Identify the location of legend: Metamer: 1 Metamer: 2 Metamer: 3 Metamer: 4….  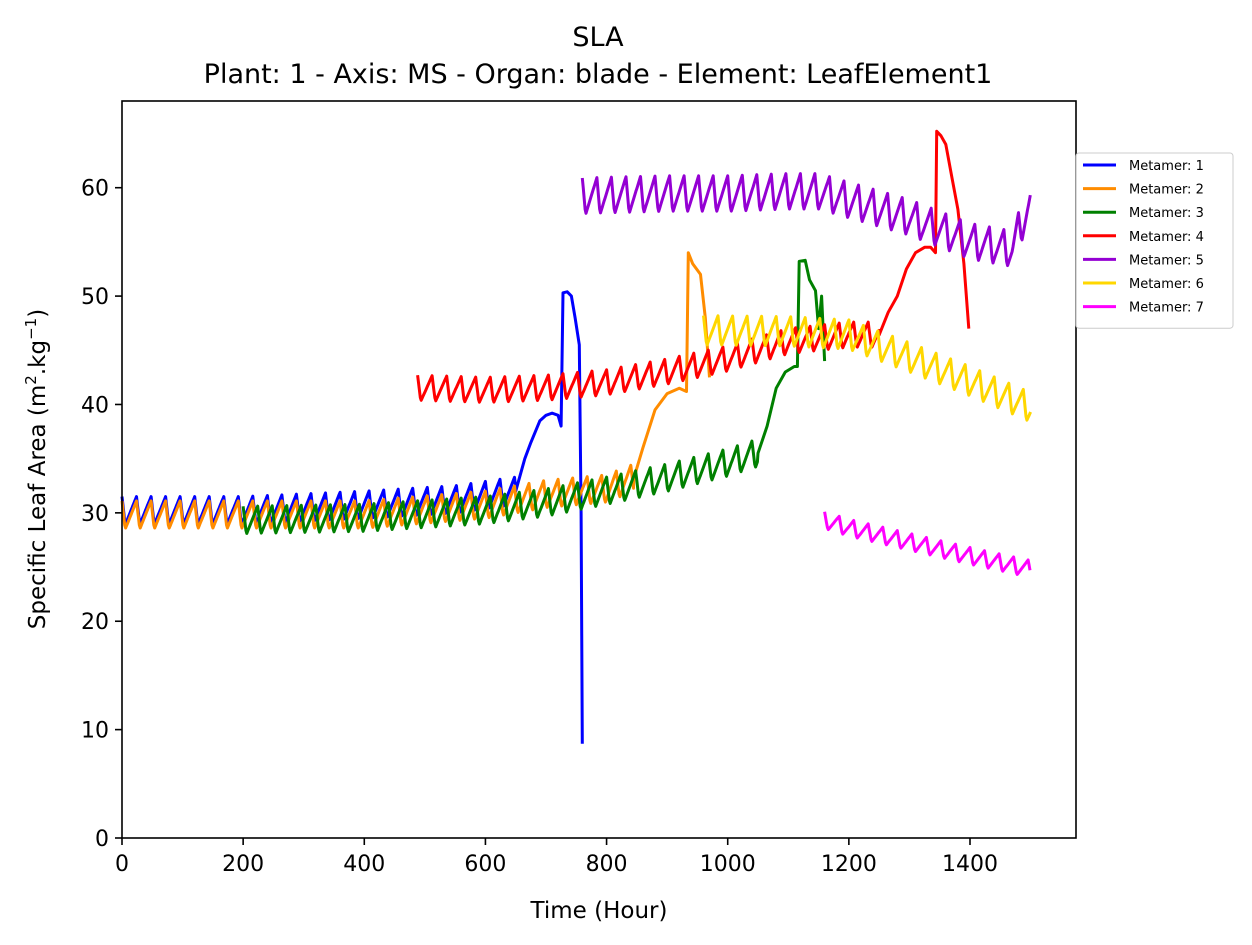
(1154, 240).